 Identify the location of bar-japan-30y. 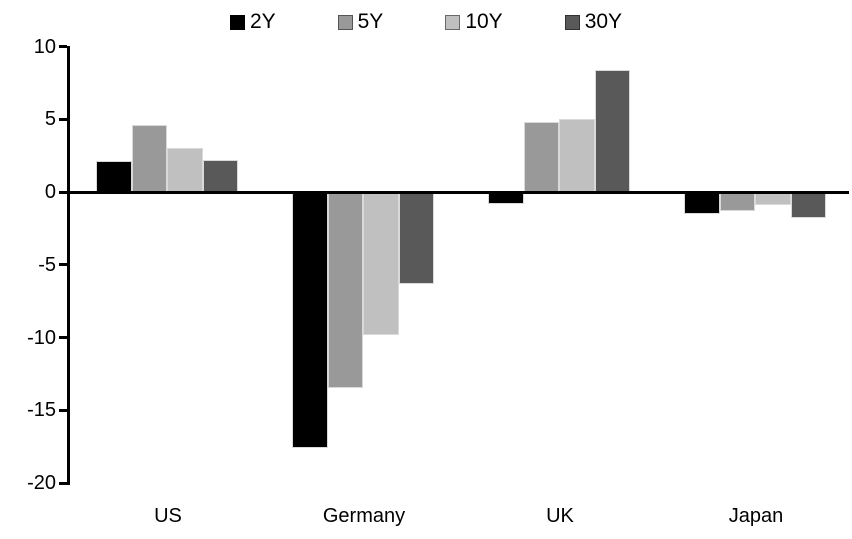
(808, 205).